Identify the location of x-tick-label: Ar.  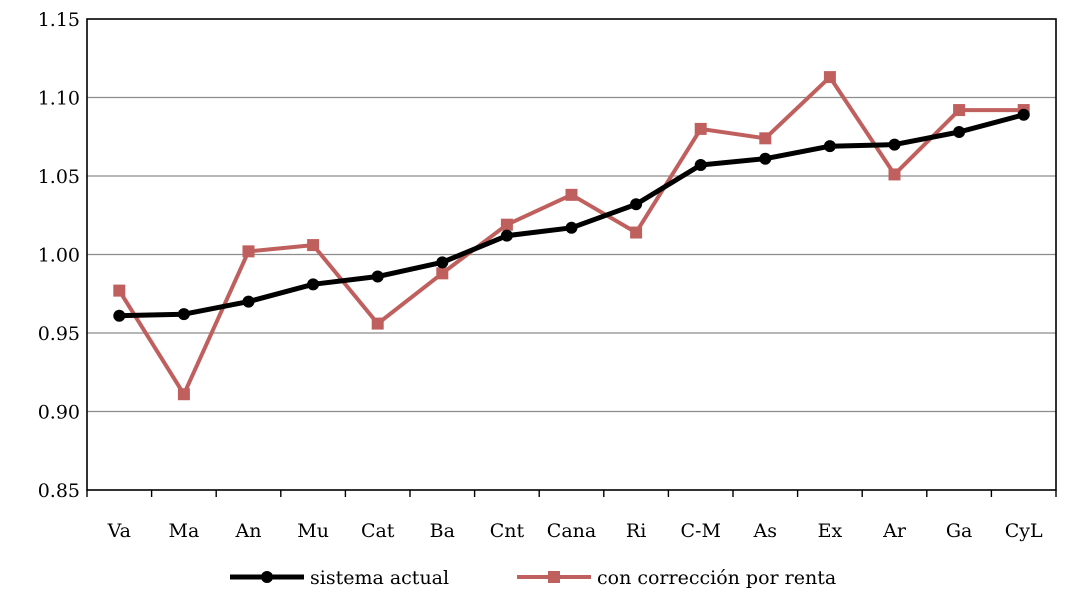
(894, 531).